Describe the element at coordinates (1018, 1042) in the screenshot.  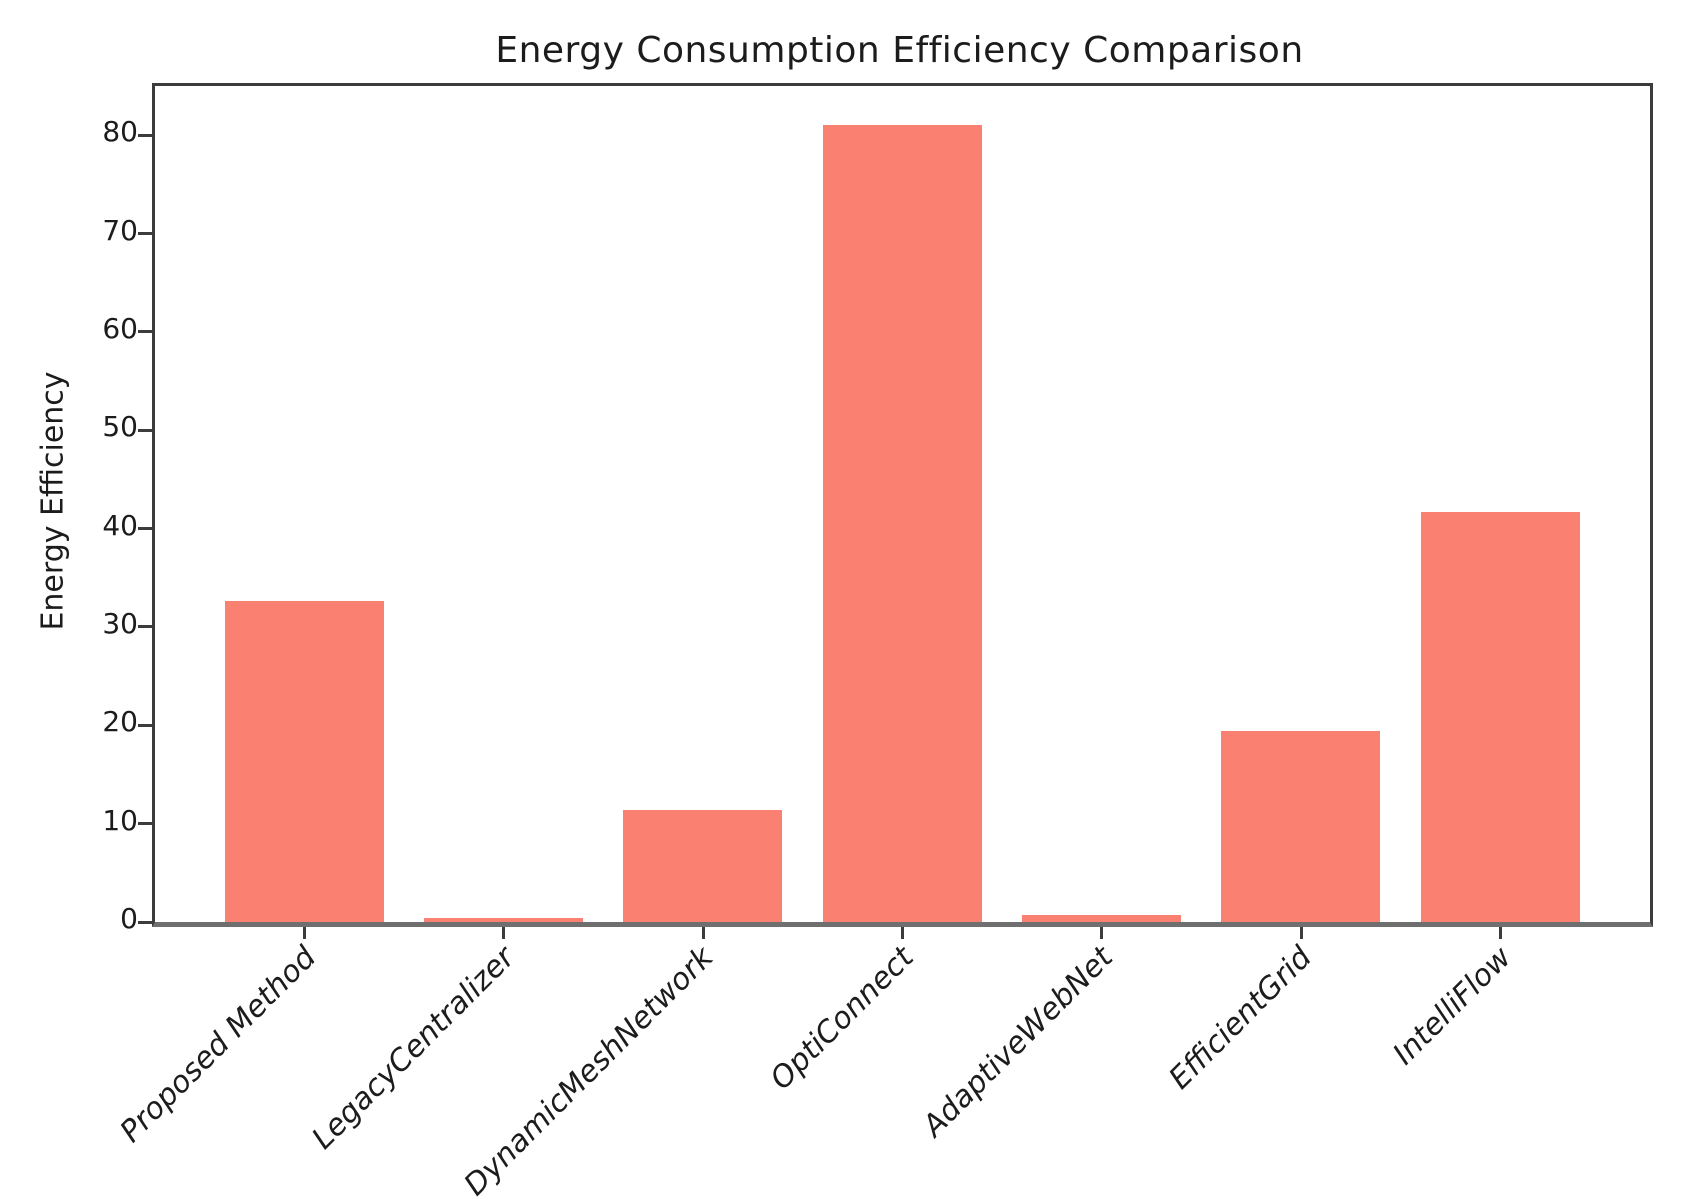
I see `x-tick-label-text: AdaptiveWebNet` at that location.